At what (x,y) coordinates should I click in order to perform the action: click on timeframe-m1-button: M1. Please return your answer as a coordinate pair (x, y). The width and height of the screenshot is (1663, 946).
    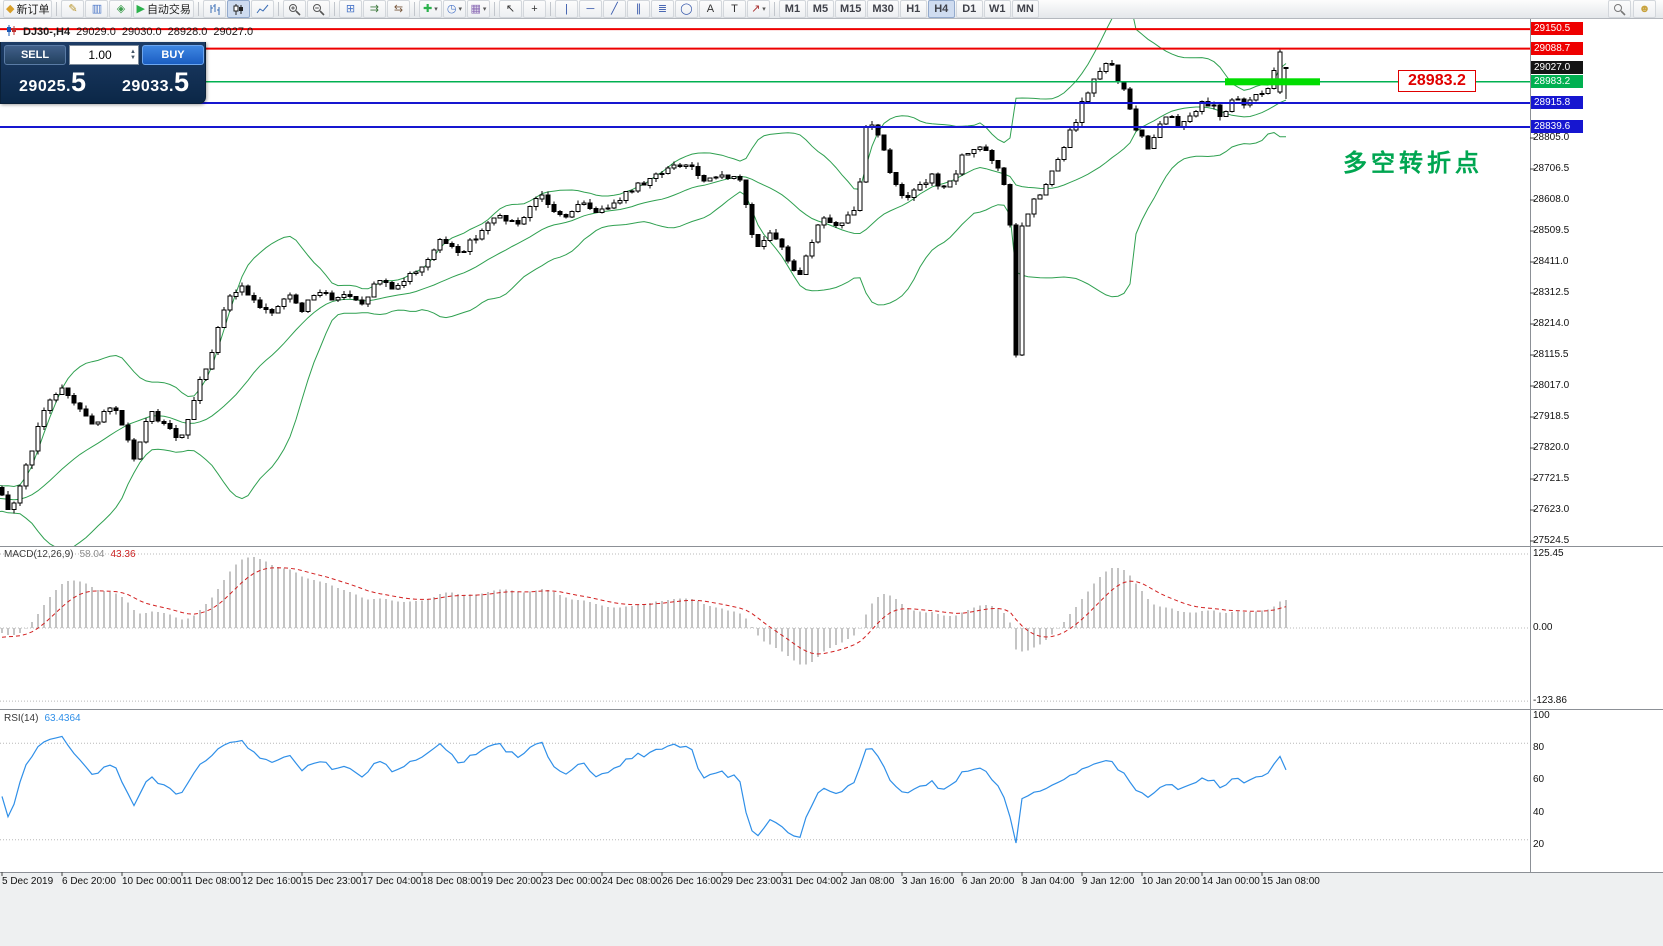
    Looking at the image, I should click on (792, 9).